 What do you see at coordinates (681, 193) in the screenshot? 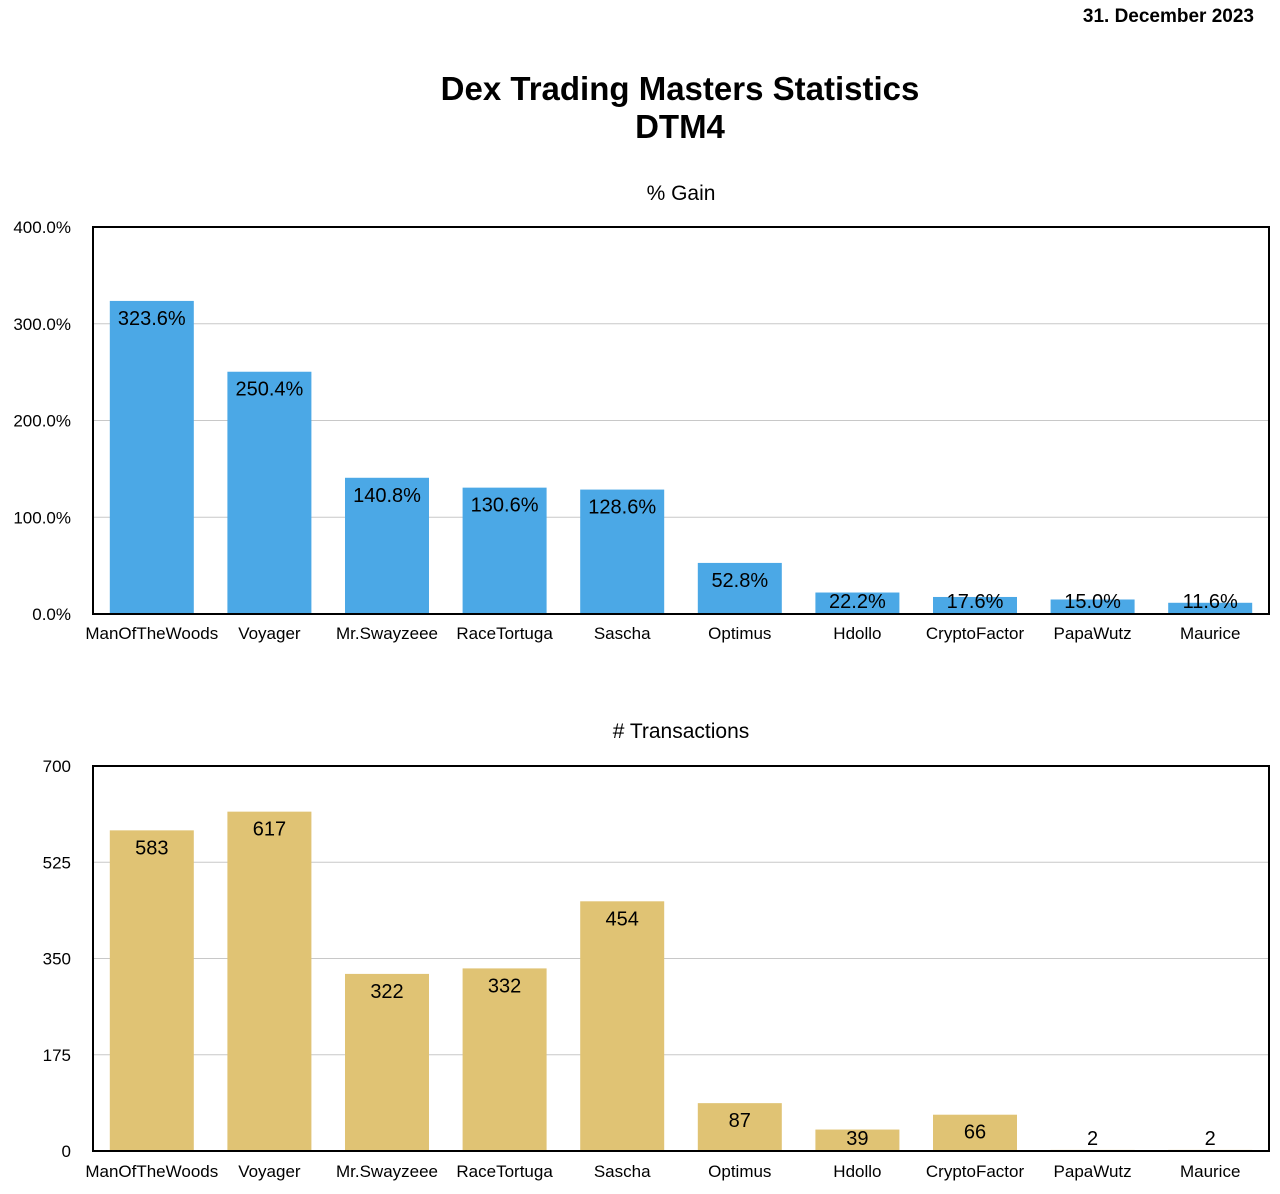
I see `chart-title: % Gain` at bounding box center [681, 193].